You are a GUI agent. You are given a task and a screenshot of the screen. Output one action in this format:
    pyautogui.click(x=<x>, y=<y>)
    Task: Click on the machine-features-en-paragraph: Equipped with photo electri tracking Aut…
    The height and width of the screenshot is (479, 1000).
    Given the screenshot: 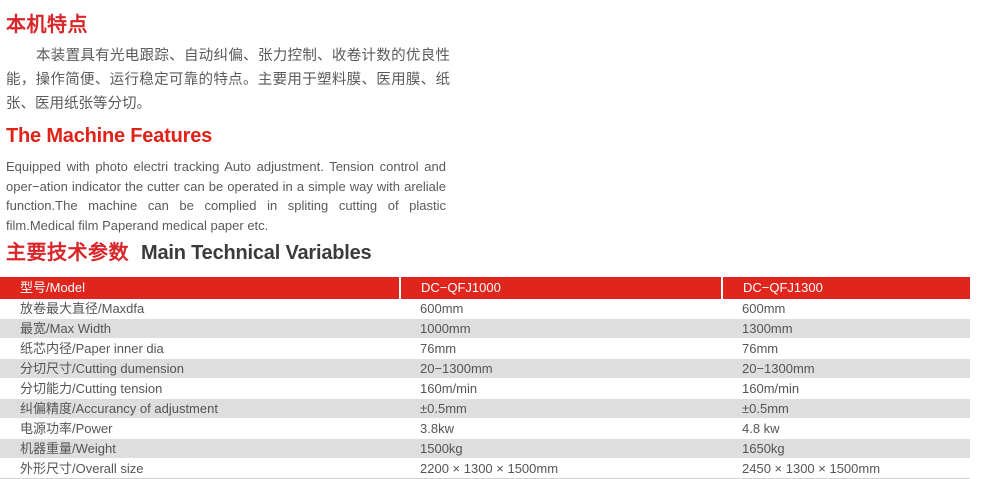 What is the action you would take?
    pyautogui.click(x=226, y=196)
    